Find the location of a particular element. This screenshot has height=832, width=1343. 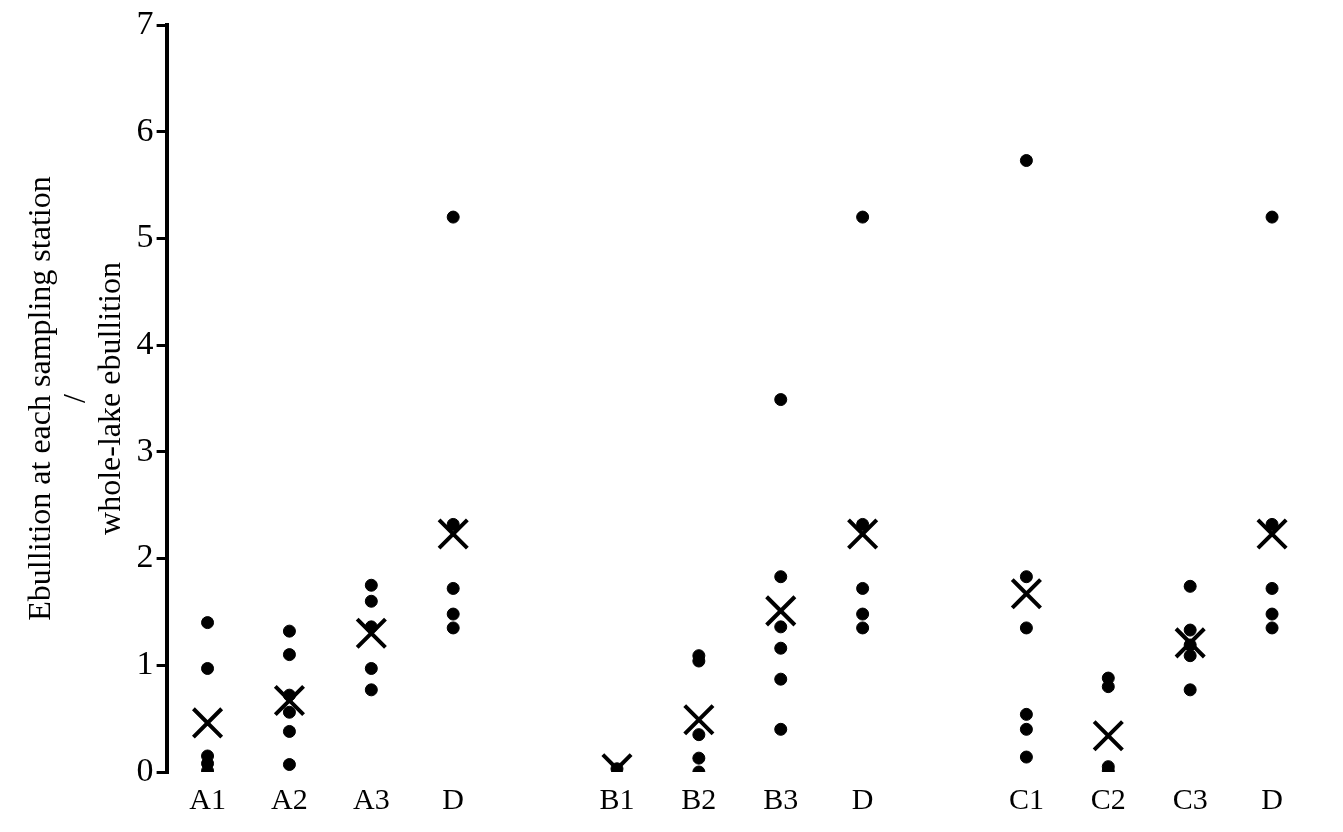

x-tick-label: C1 is located at coordinates (1026, 798).